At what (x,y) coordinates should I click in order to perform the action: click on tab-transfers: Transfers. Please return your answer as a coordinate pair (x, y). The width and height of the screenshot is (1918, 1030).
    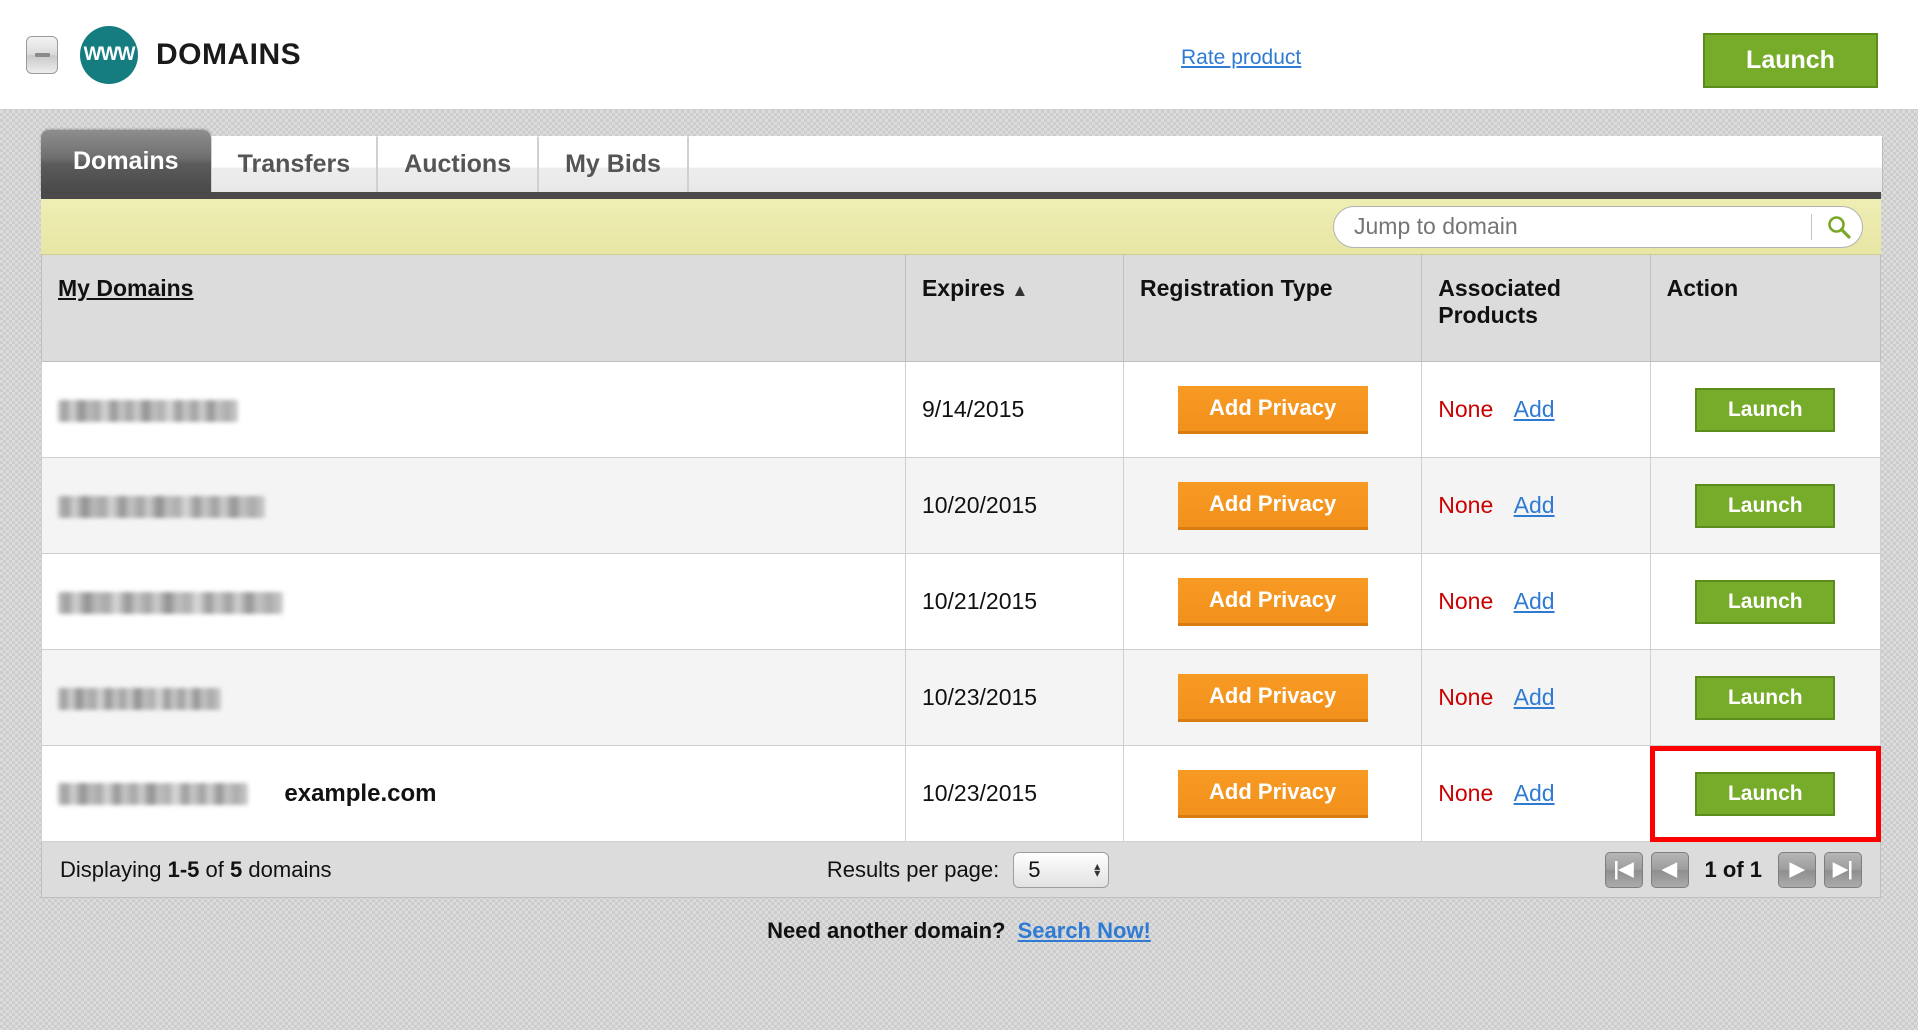
    Looking at the image, I should click on (294, 164).